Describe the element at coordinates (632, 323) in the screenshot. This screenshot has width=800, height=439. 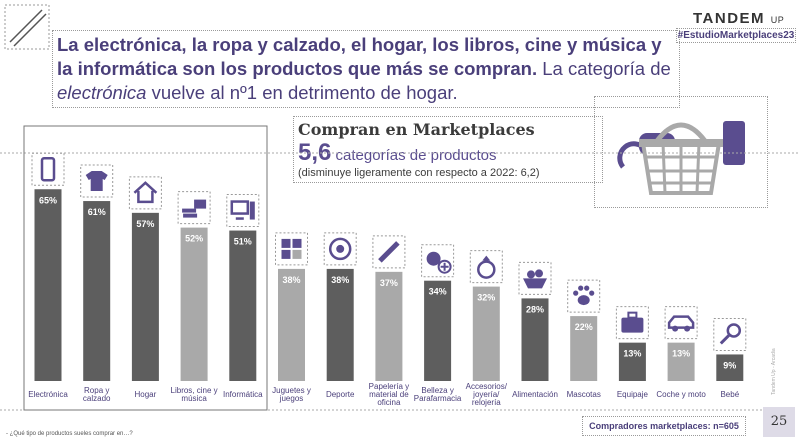
I see `suitcase-icon` at that location.